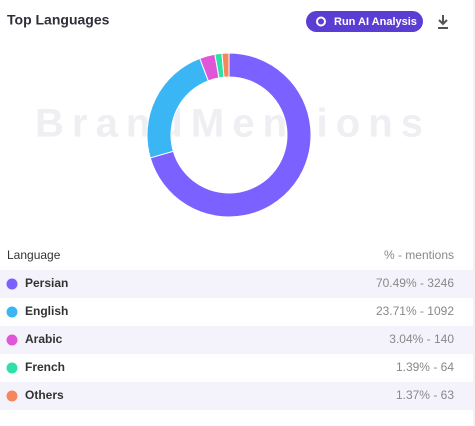 This screenshot has width=475, height=426. What do you see at coordinates (44, 339) in the screenshot?
I see `language: Arabic` at bounding box center [44, 339].